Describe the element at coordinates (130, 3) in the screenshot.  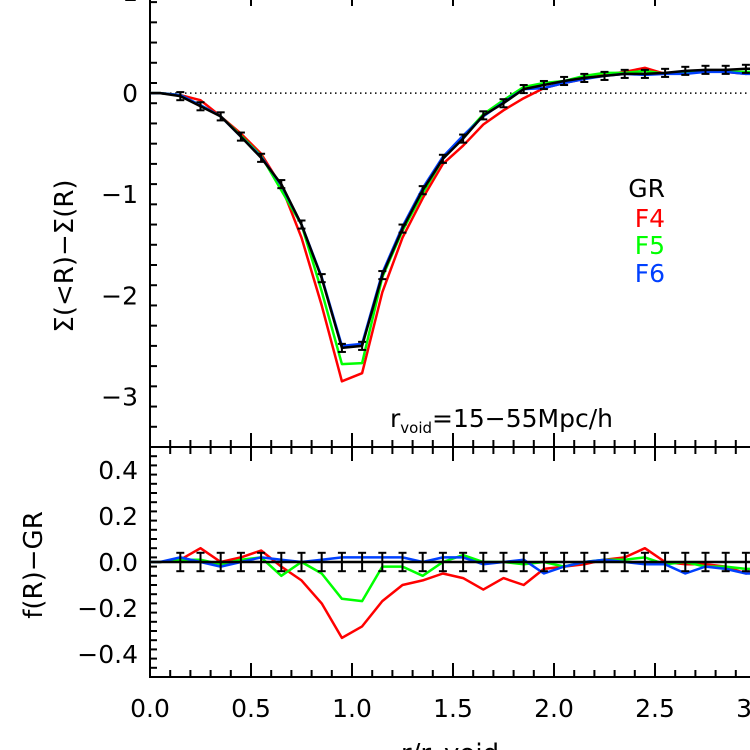
I see `top-y-tick-label: 1` at that location.